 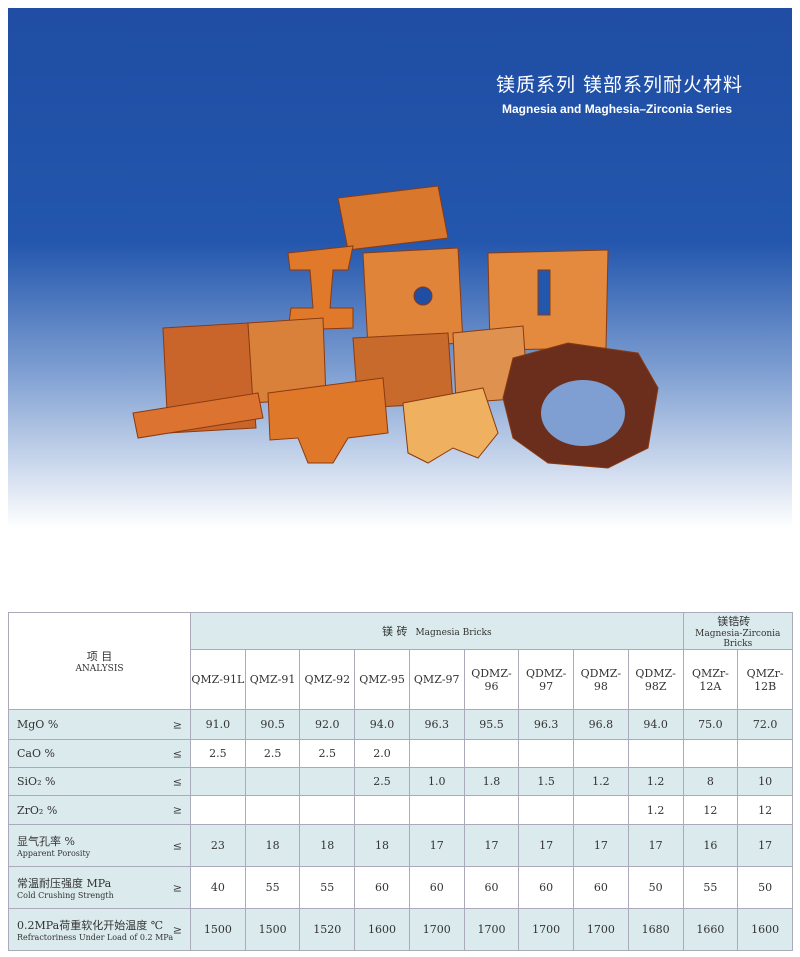 I want to click on row-label: 常温耐压强度 MPa Cold Crushing Strength ≥, so click(x=99, y=887).